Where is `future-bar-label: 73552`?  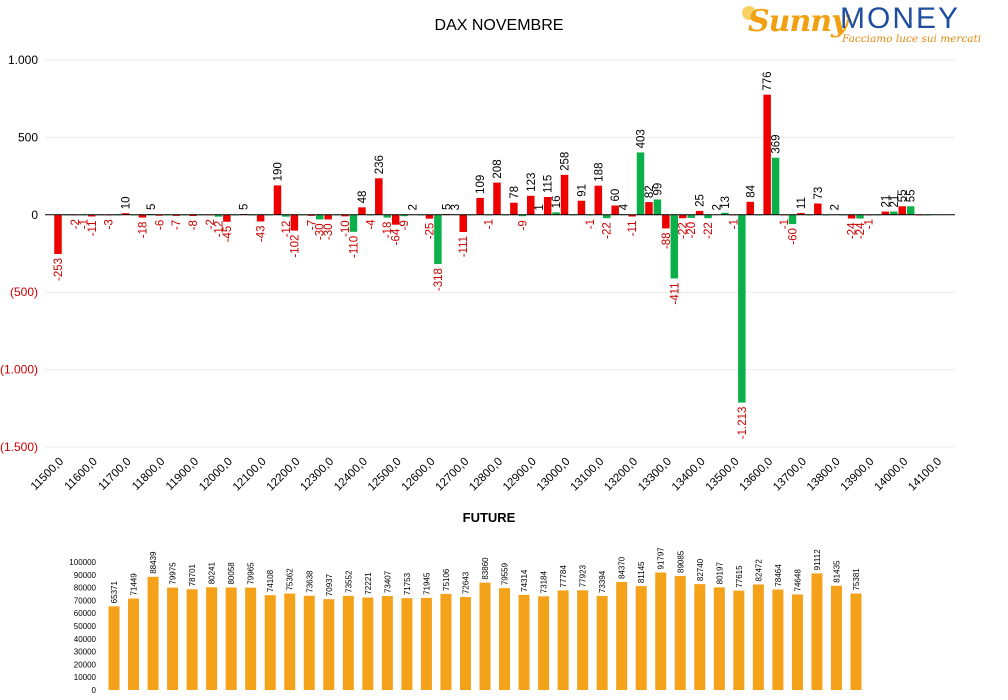
future-bar-label: 73552 is located at coordinates (348, 581).